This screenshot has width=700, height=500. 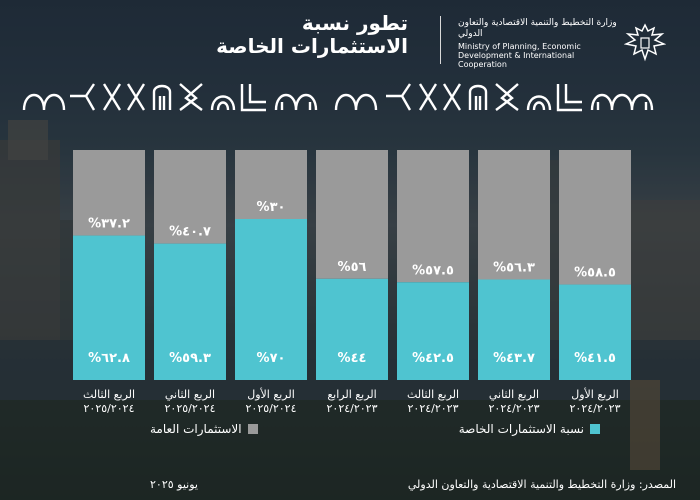 I want to click on legend-swatch-public, so click(x=252, y=429).